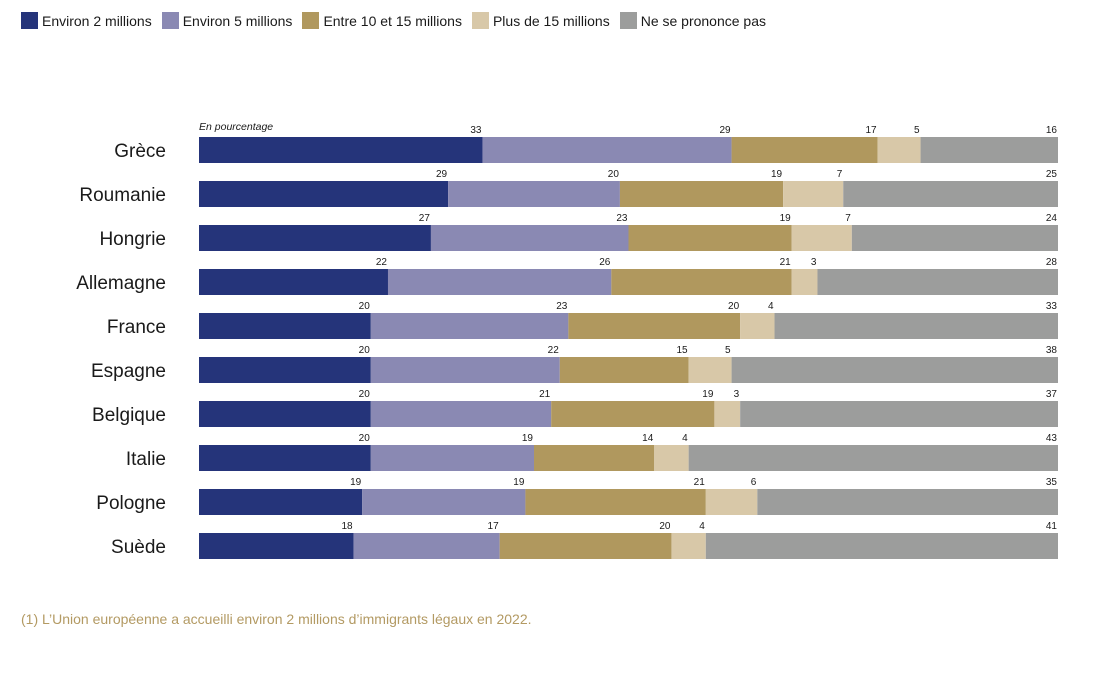 The image size is (1108, 676). What do you see at coordinates (1052, 130) in the screenshot?
I see `data-label: 16` at bounding box center [1052, 130].